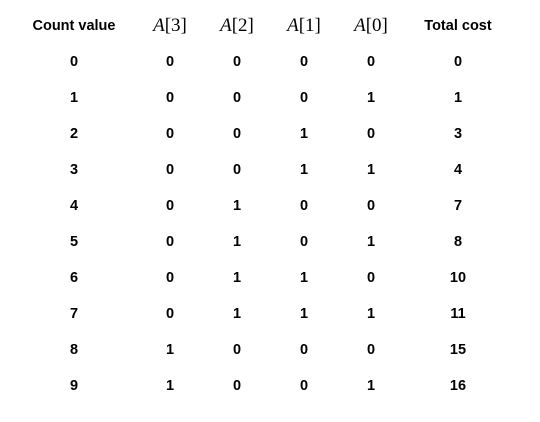 Image resolution: width=540 pixels, height=422 pixels. What do you see at coordinates (264, 386) in the screenshot?
I see `table-row: 9 1 0 0 1 16` at bounding box center [264, 386].